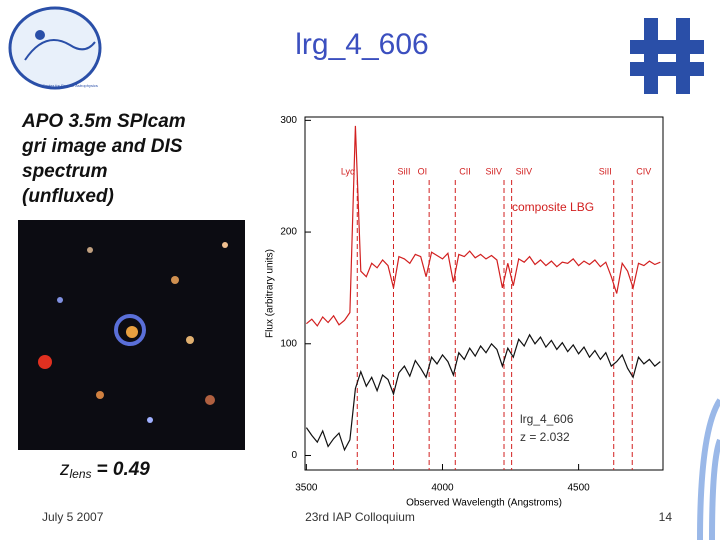 This screenshot has width=720, height=540. I want to click on page-number: 14, so click(666, 517).